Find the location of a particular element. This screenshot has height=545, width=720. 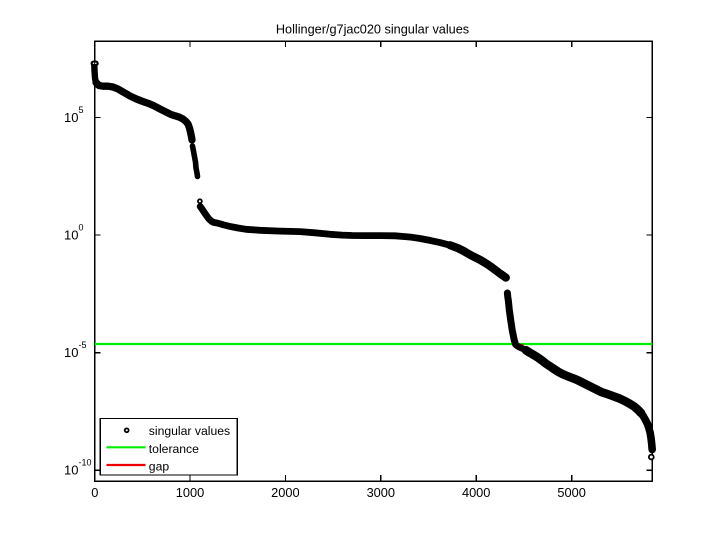

svg-text: 5000 is located at coordinates (571, 492).